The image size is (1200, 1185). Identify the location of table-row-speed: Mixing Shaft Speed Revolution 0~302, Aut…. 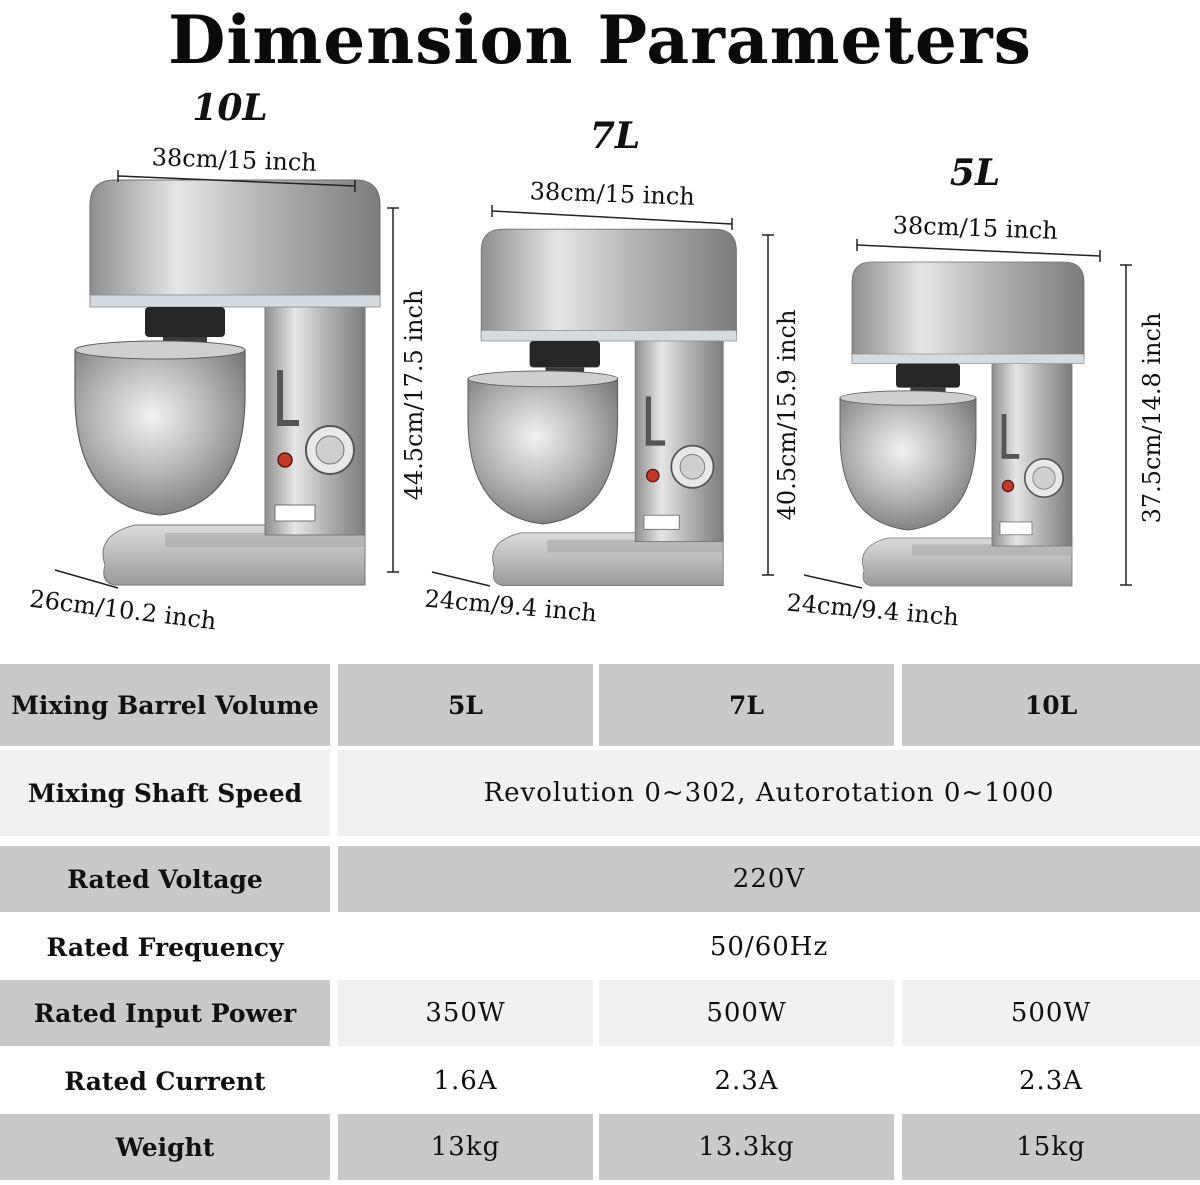
(600, 793).